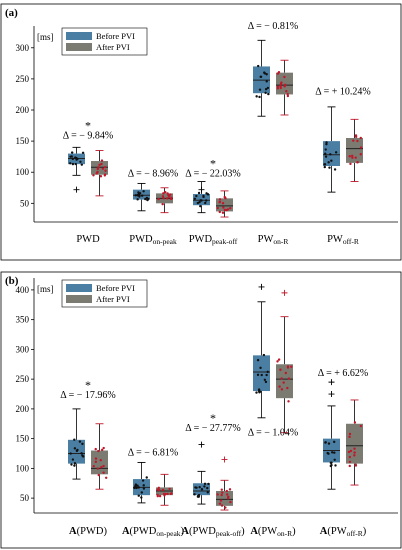  I want to click on category-subscript: off-R, so click(355, 533).